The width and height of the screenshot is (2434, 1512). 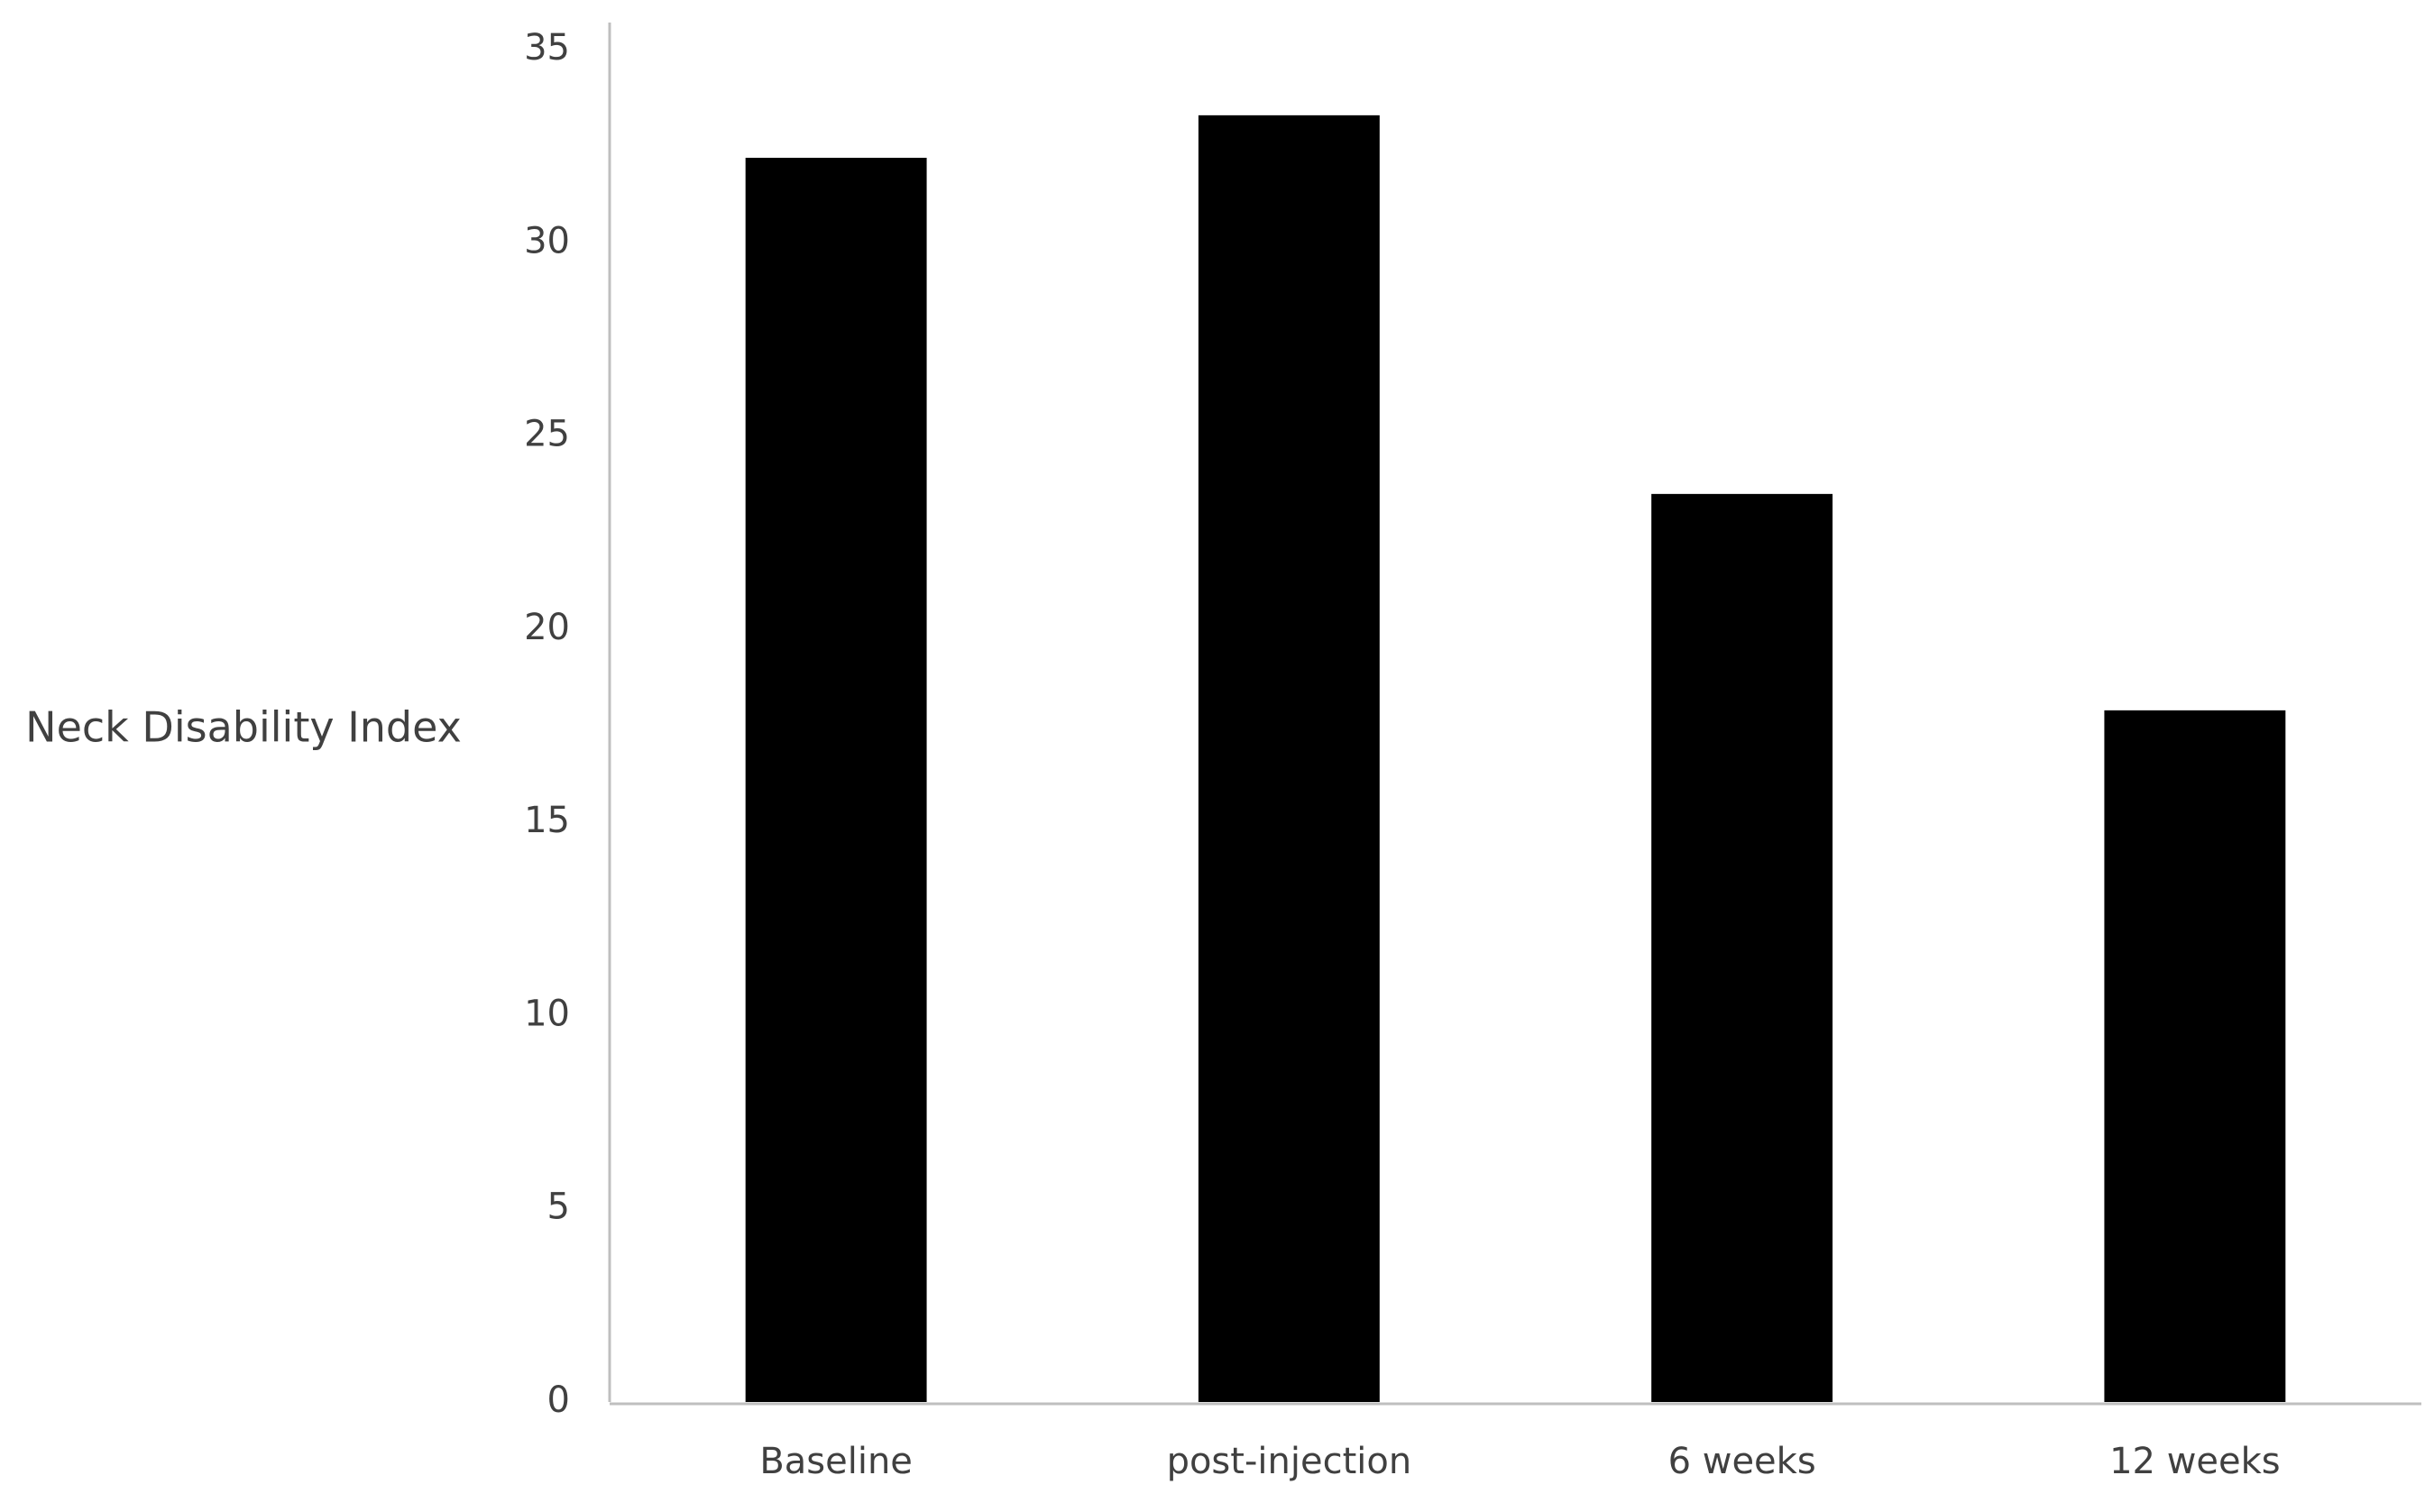 What do you see at coordinates (547, 48) in the screenshot?
I see `y-tick-label: 35` at bounding box center [547, 48].